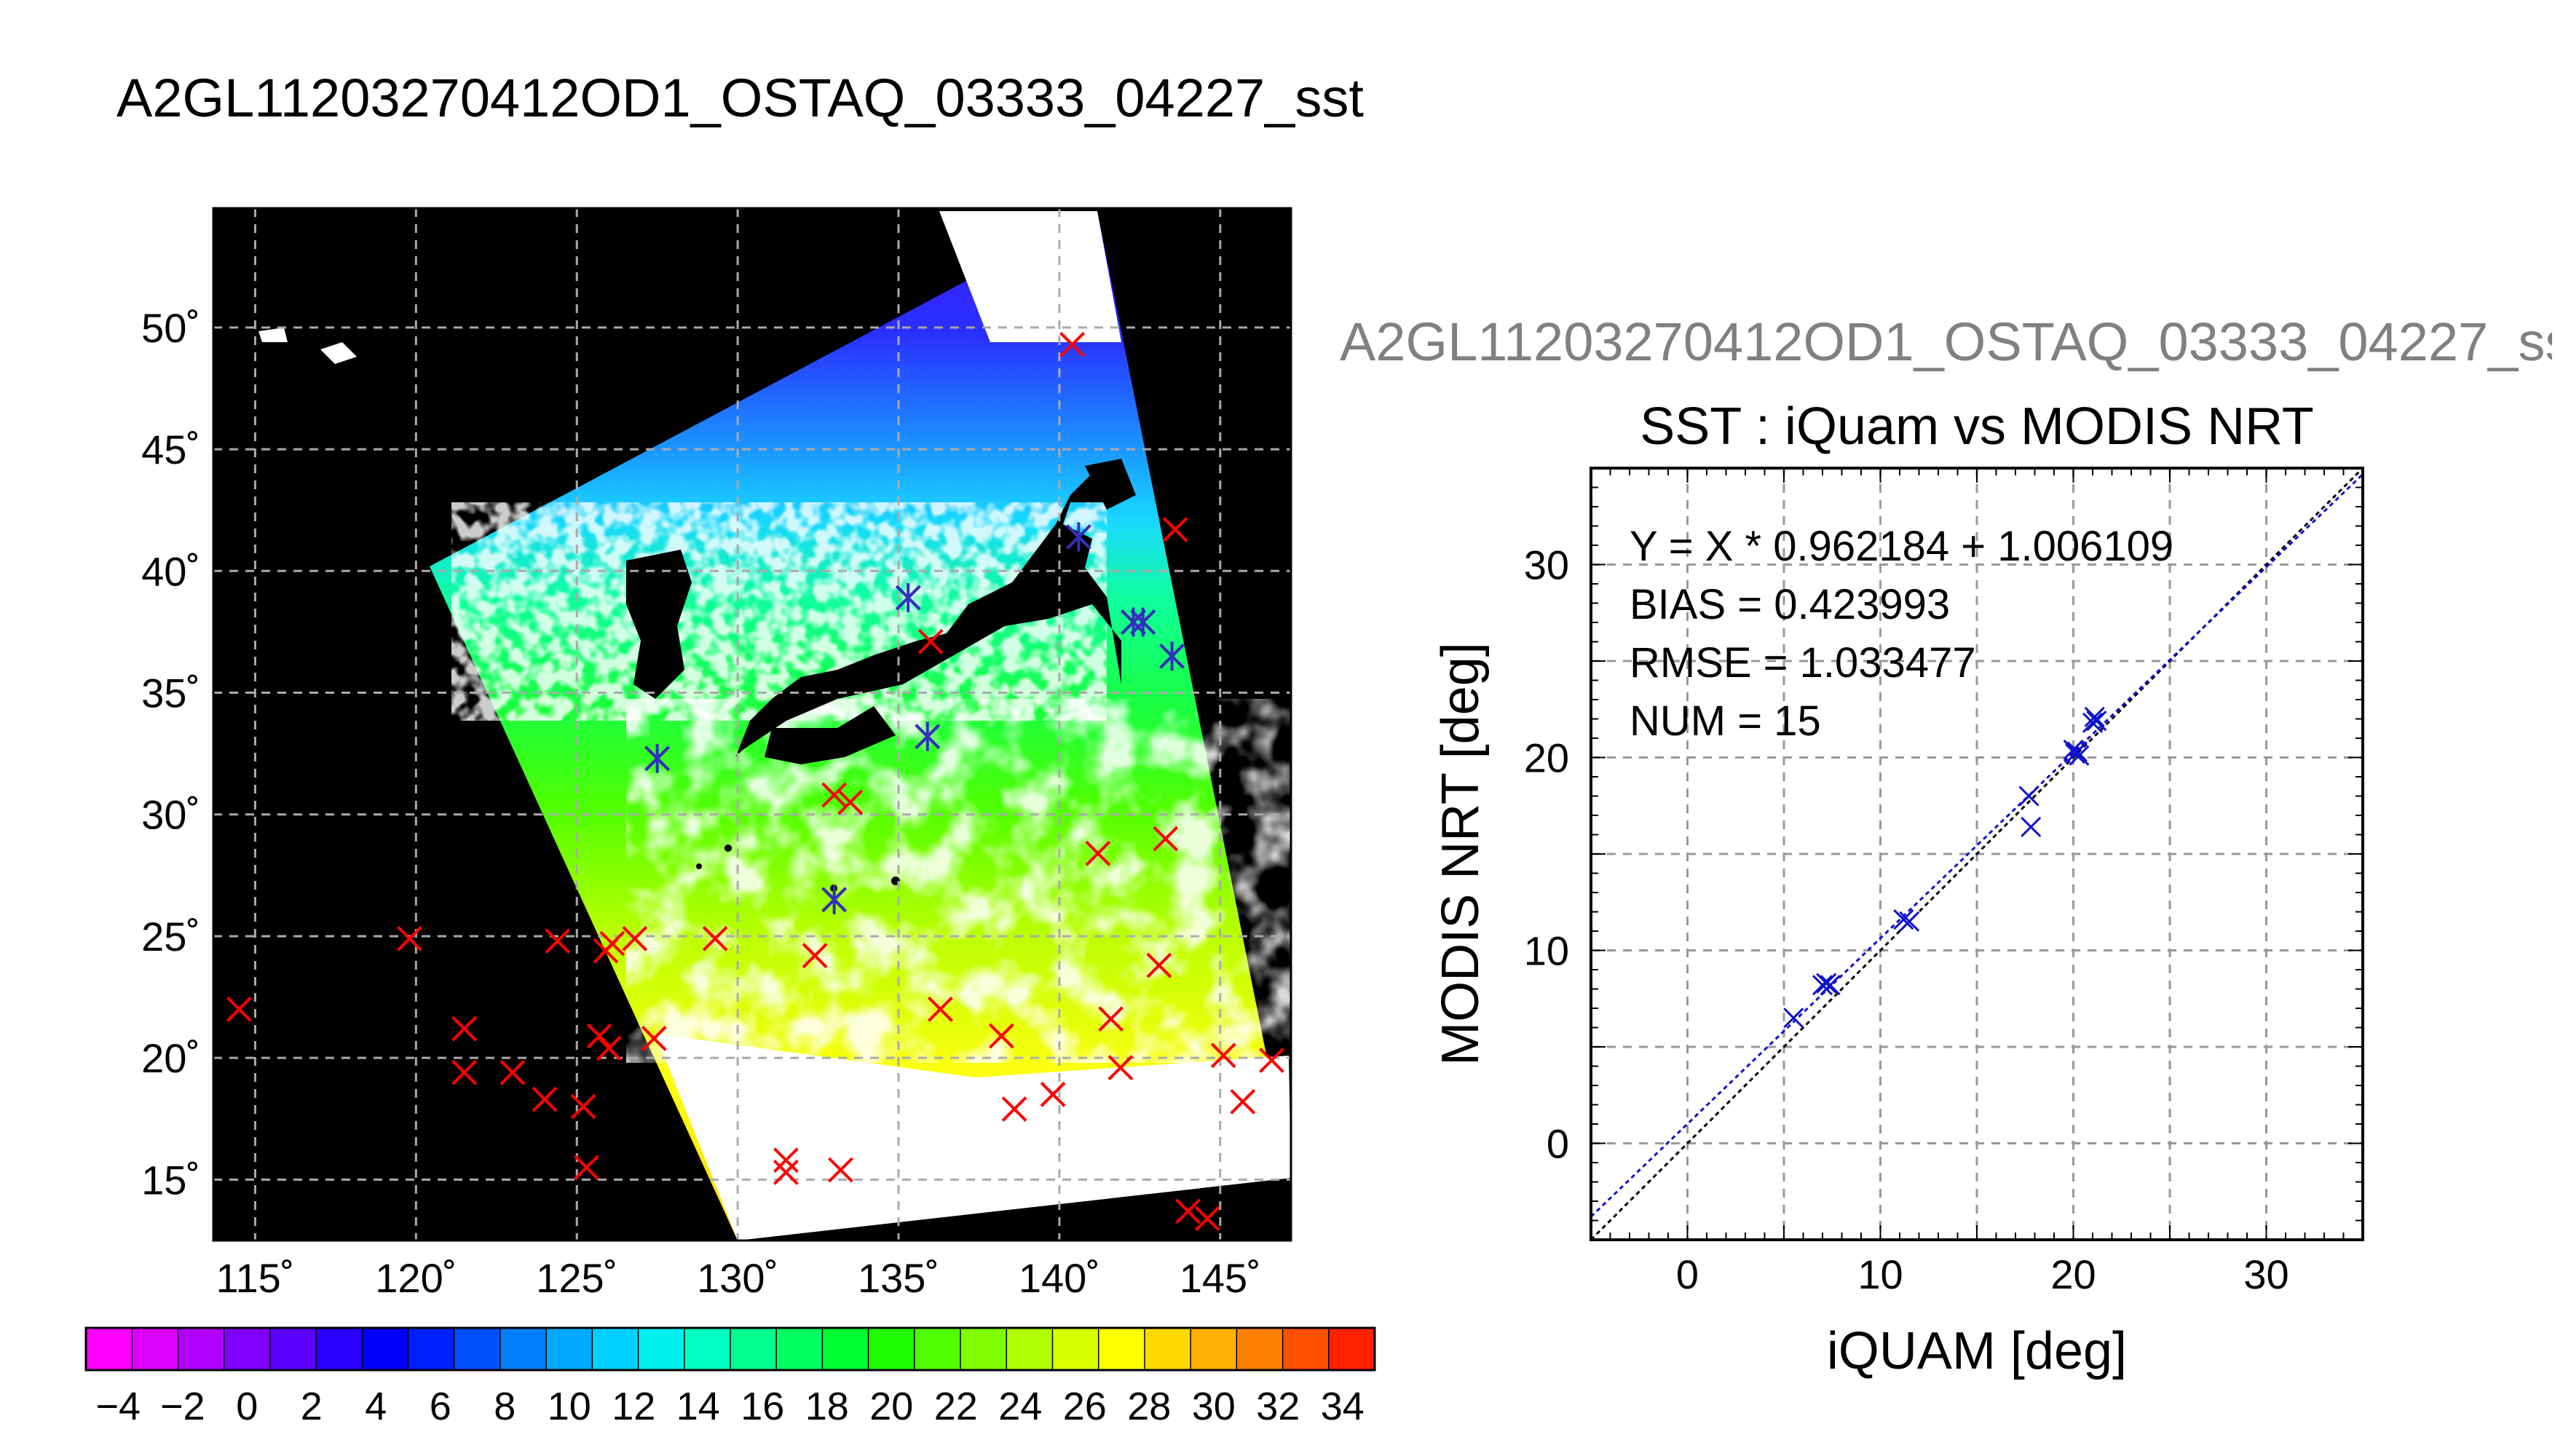  Describe the element at coordinates (827, 1406) in the screenshot. I see `colorbar-tick-label: 18` at that location.